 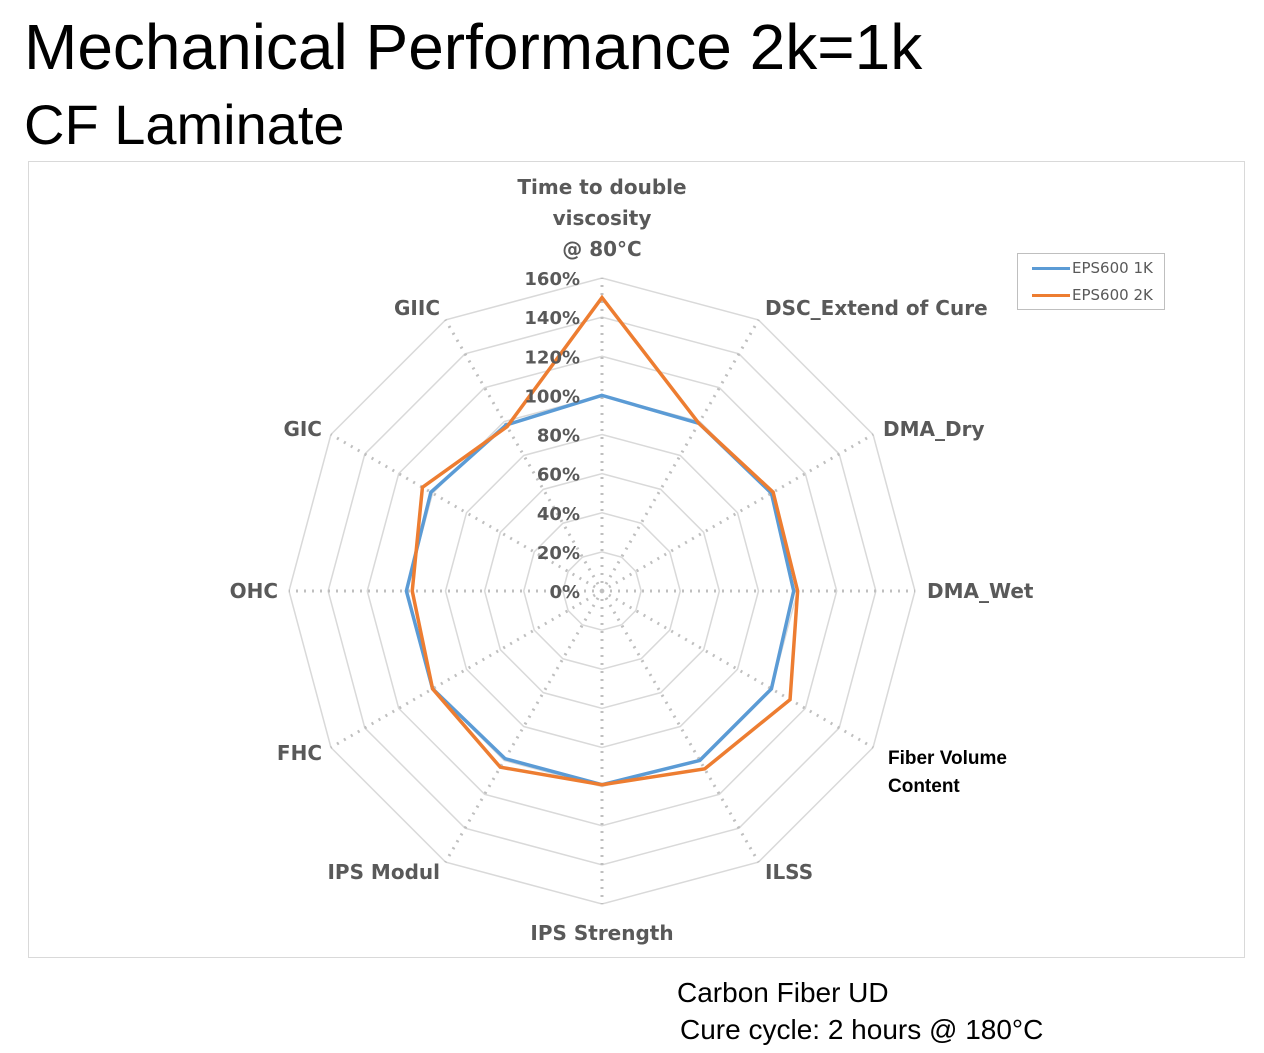 What do you see at coordinates (601, 218) in the screenshot?
I see `axis-label: Time to double viscosity @ 80°C` at bounding box center [601, 218].